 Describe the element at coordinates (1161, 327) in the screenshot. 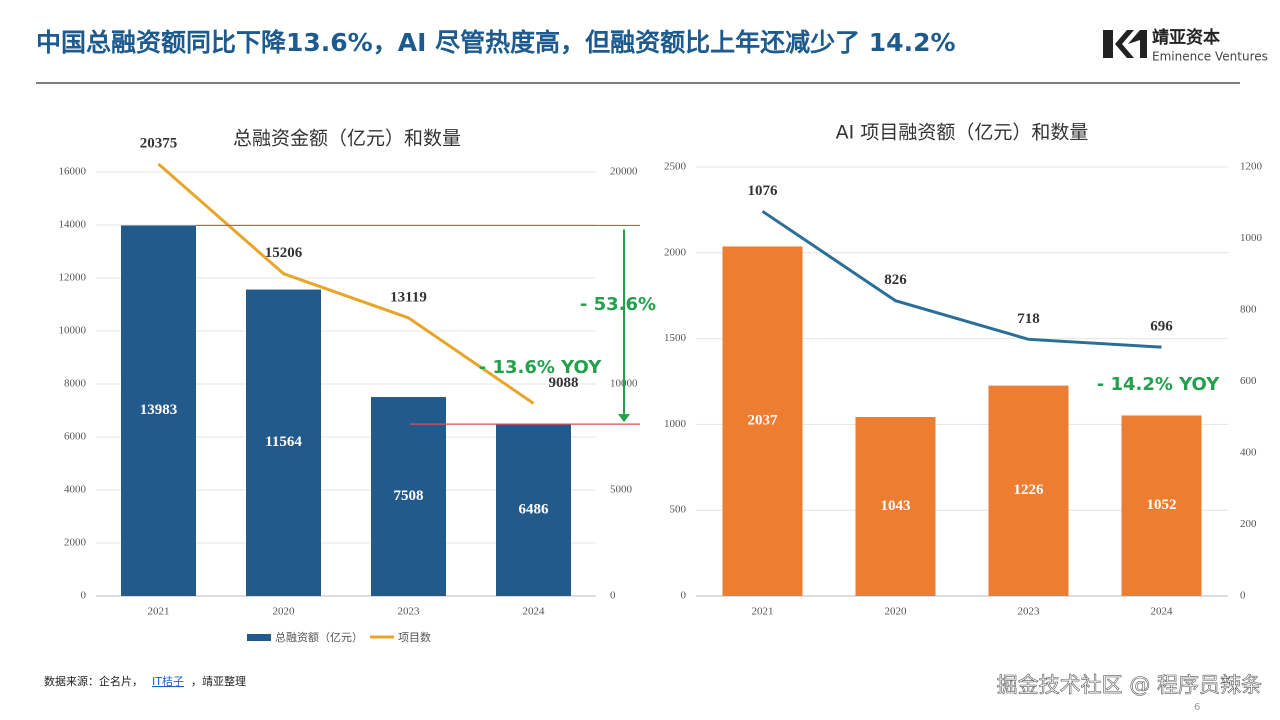

I see `line-value-label: 696` at that location.